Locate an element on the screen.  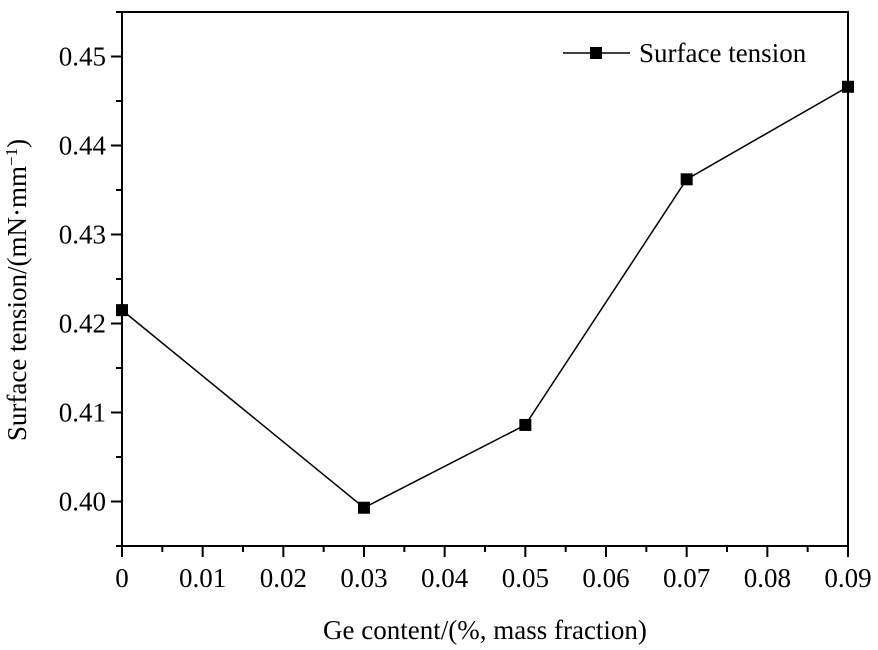
legend: Surface tension is located at coordinates (685, 53).